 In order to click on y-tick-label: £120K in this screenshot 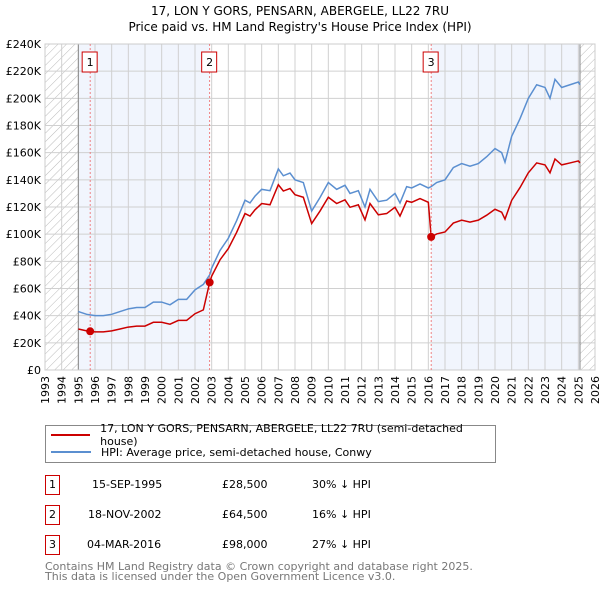, I will do `click(24, 207)`.